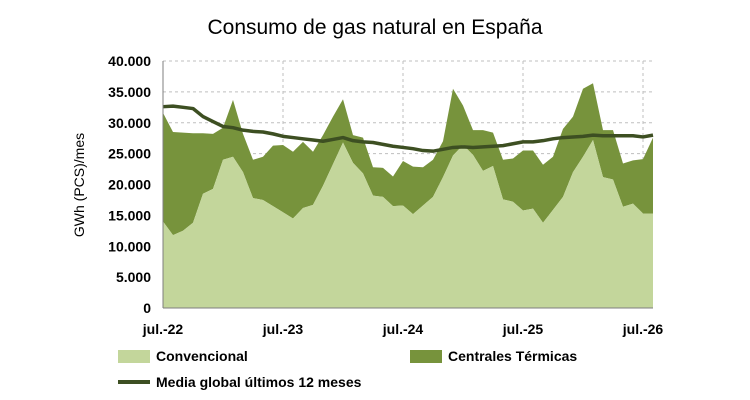 The width and height of the screenshot is (750, 400). I want to click on y-tick-label: 0, so click(147, 308).